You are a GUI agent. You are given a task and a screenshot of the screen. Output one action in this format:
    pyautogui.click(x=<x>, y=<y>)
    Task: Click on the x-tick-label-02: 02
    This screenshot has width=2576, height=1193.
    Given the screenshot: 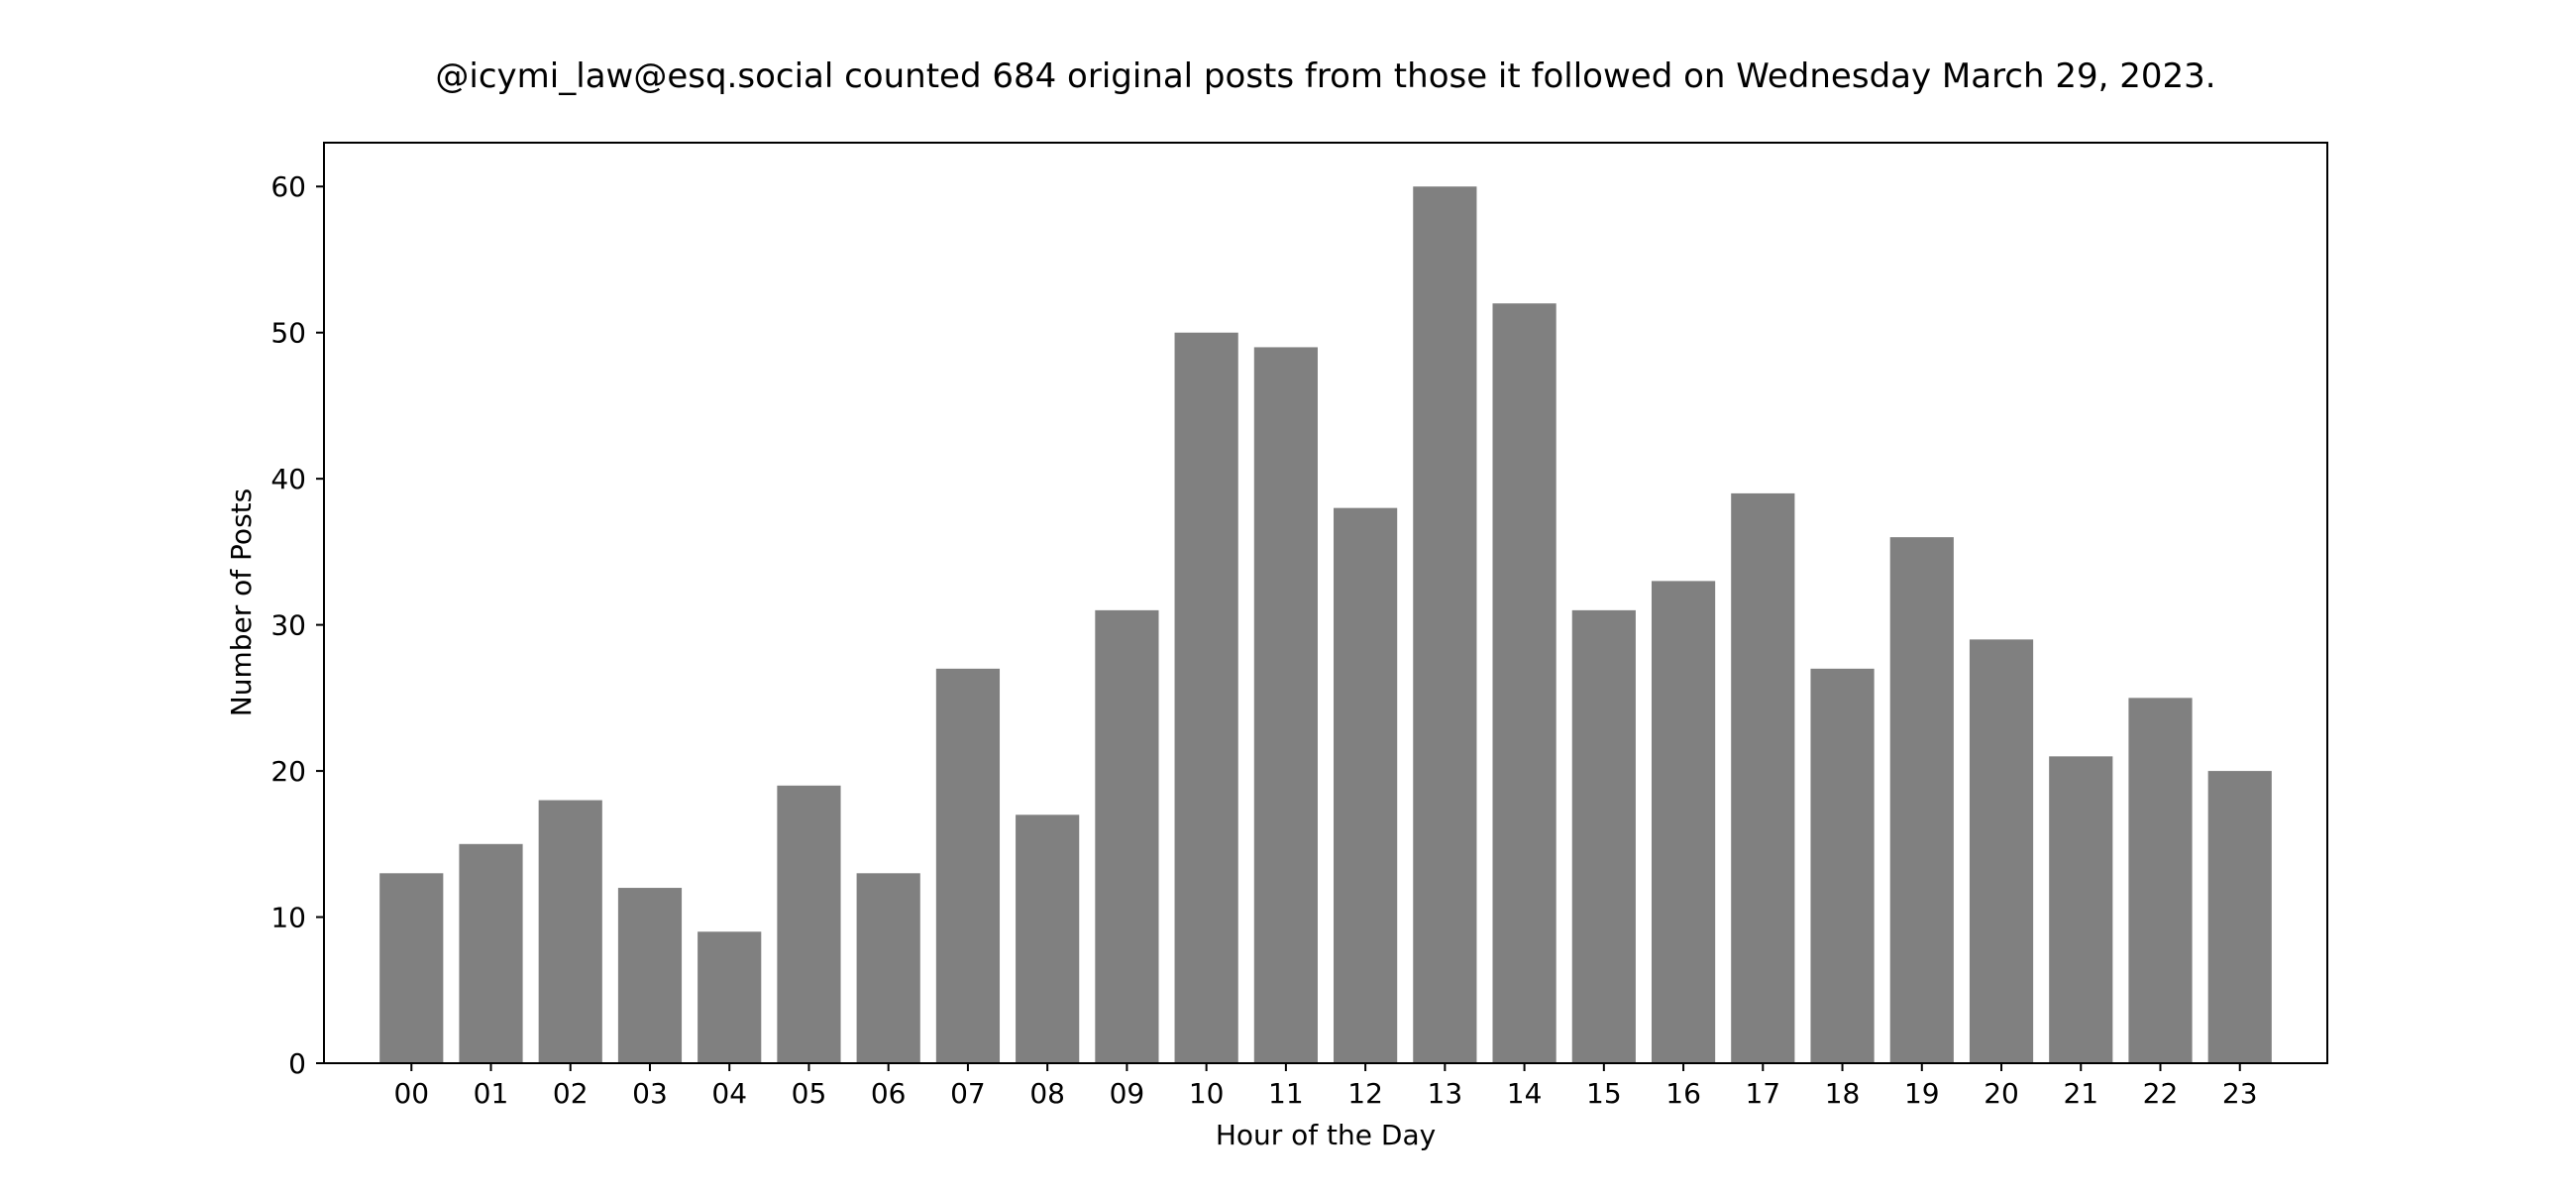 What is the action you would take?
    pyautogui.click(x=571, y=1093)
    